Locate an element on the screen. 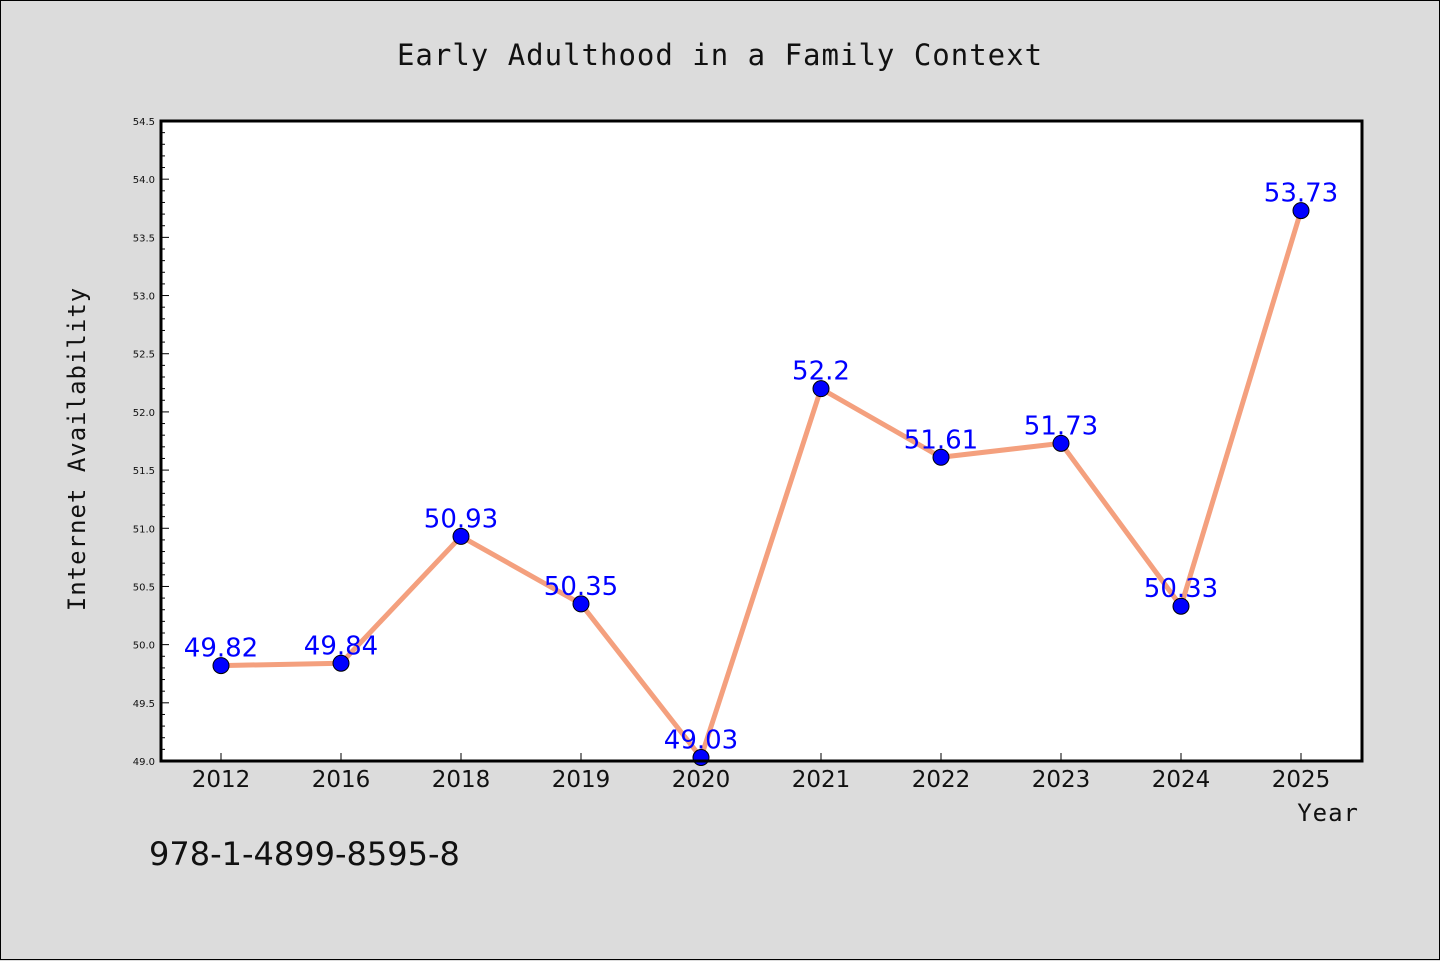 The height and width of the screenshot is (961, 1440). y-tick-label: 54.0 is located at coordinates (144, 180).